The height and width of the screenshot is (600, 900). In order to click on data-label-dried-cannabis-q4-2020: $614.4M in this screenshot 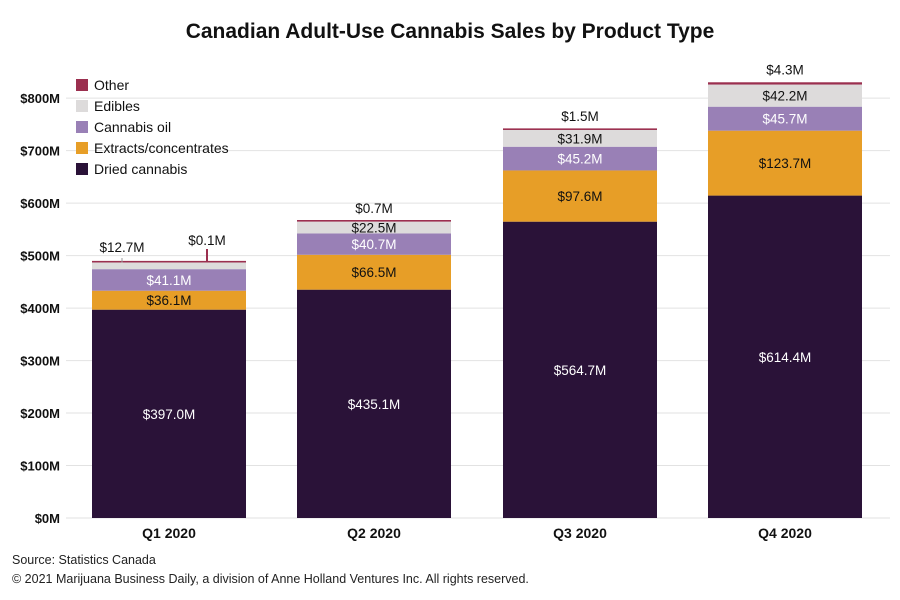, I will do `click(785, 357)`.